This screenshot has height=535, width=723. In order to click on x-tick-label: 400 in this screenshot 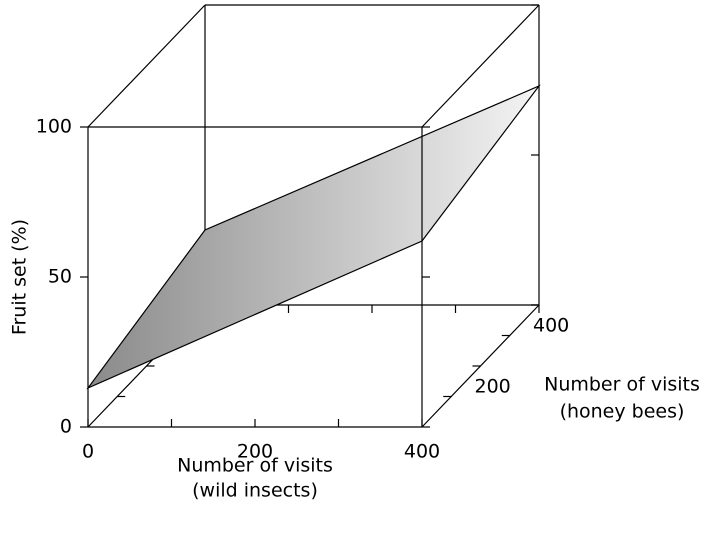, I will do `click(422, 452)`.